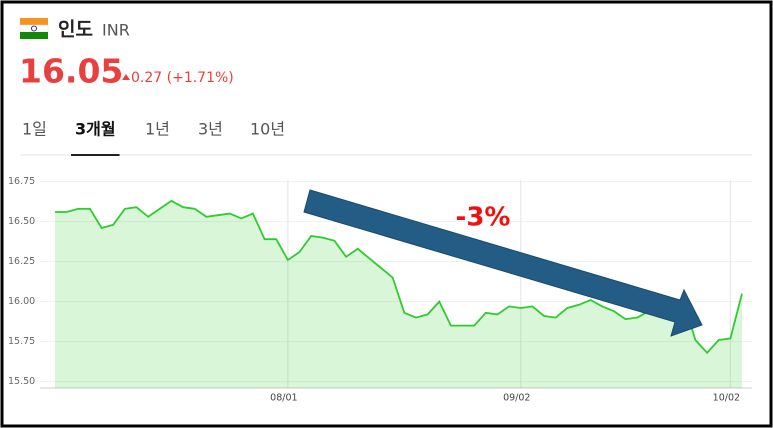  What do you see at coordinates (95, 129) in the screenshot?
I see `tab: 3개월` at bounding box center [95, 129].